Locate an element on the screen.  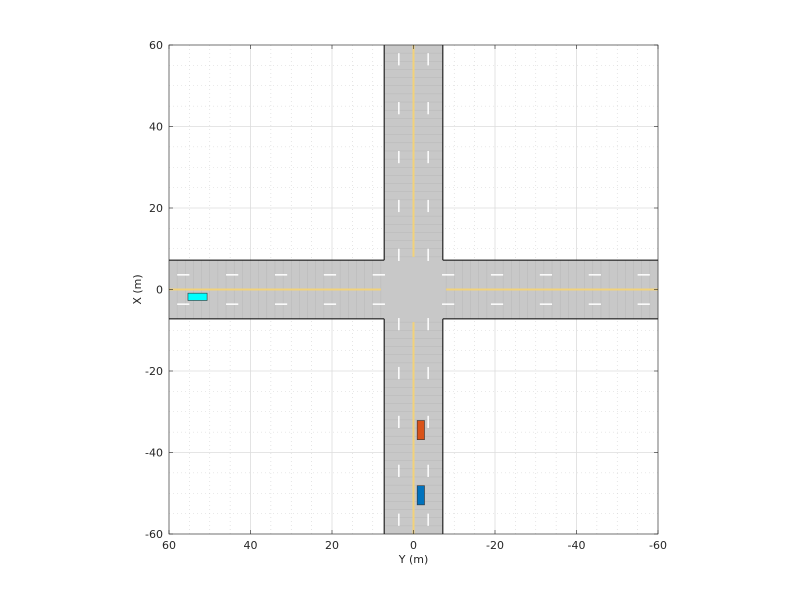
y-tick-label: -40 is located at coordinates (154, 453).